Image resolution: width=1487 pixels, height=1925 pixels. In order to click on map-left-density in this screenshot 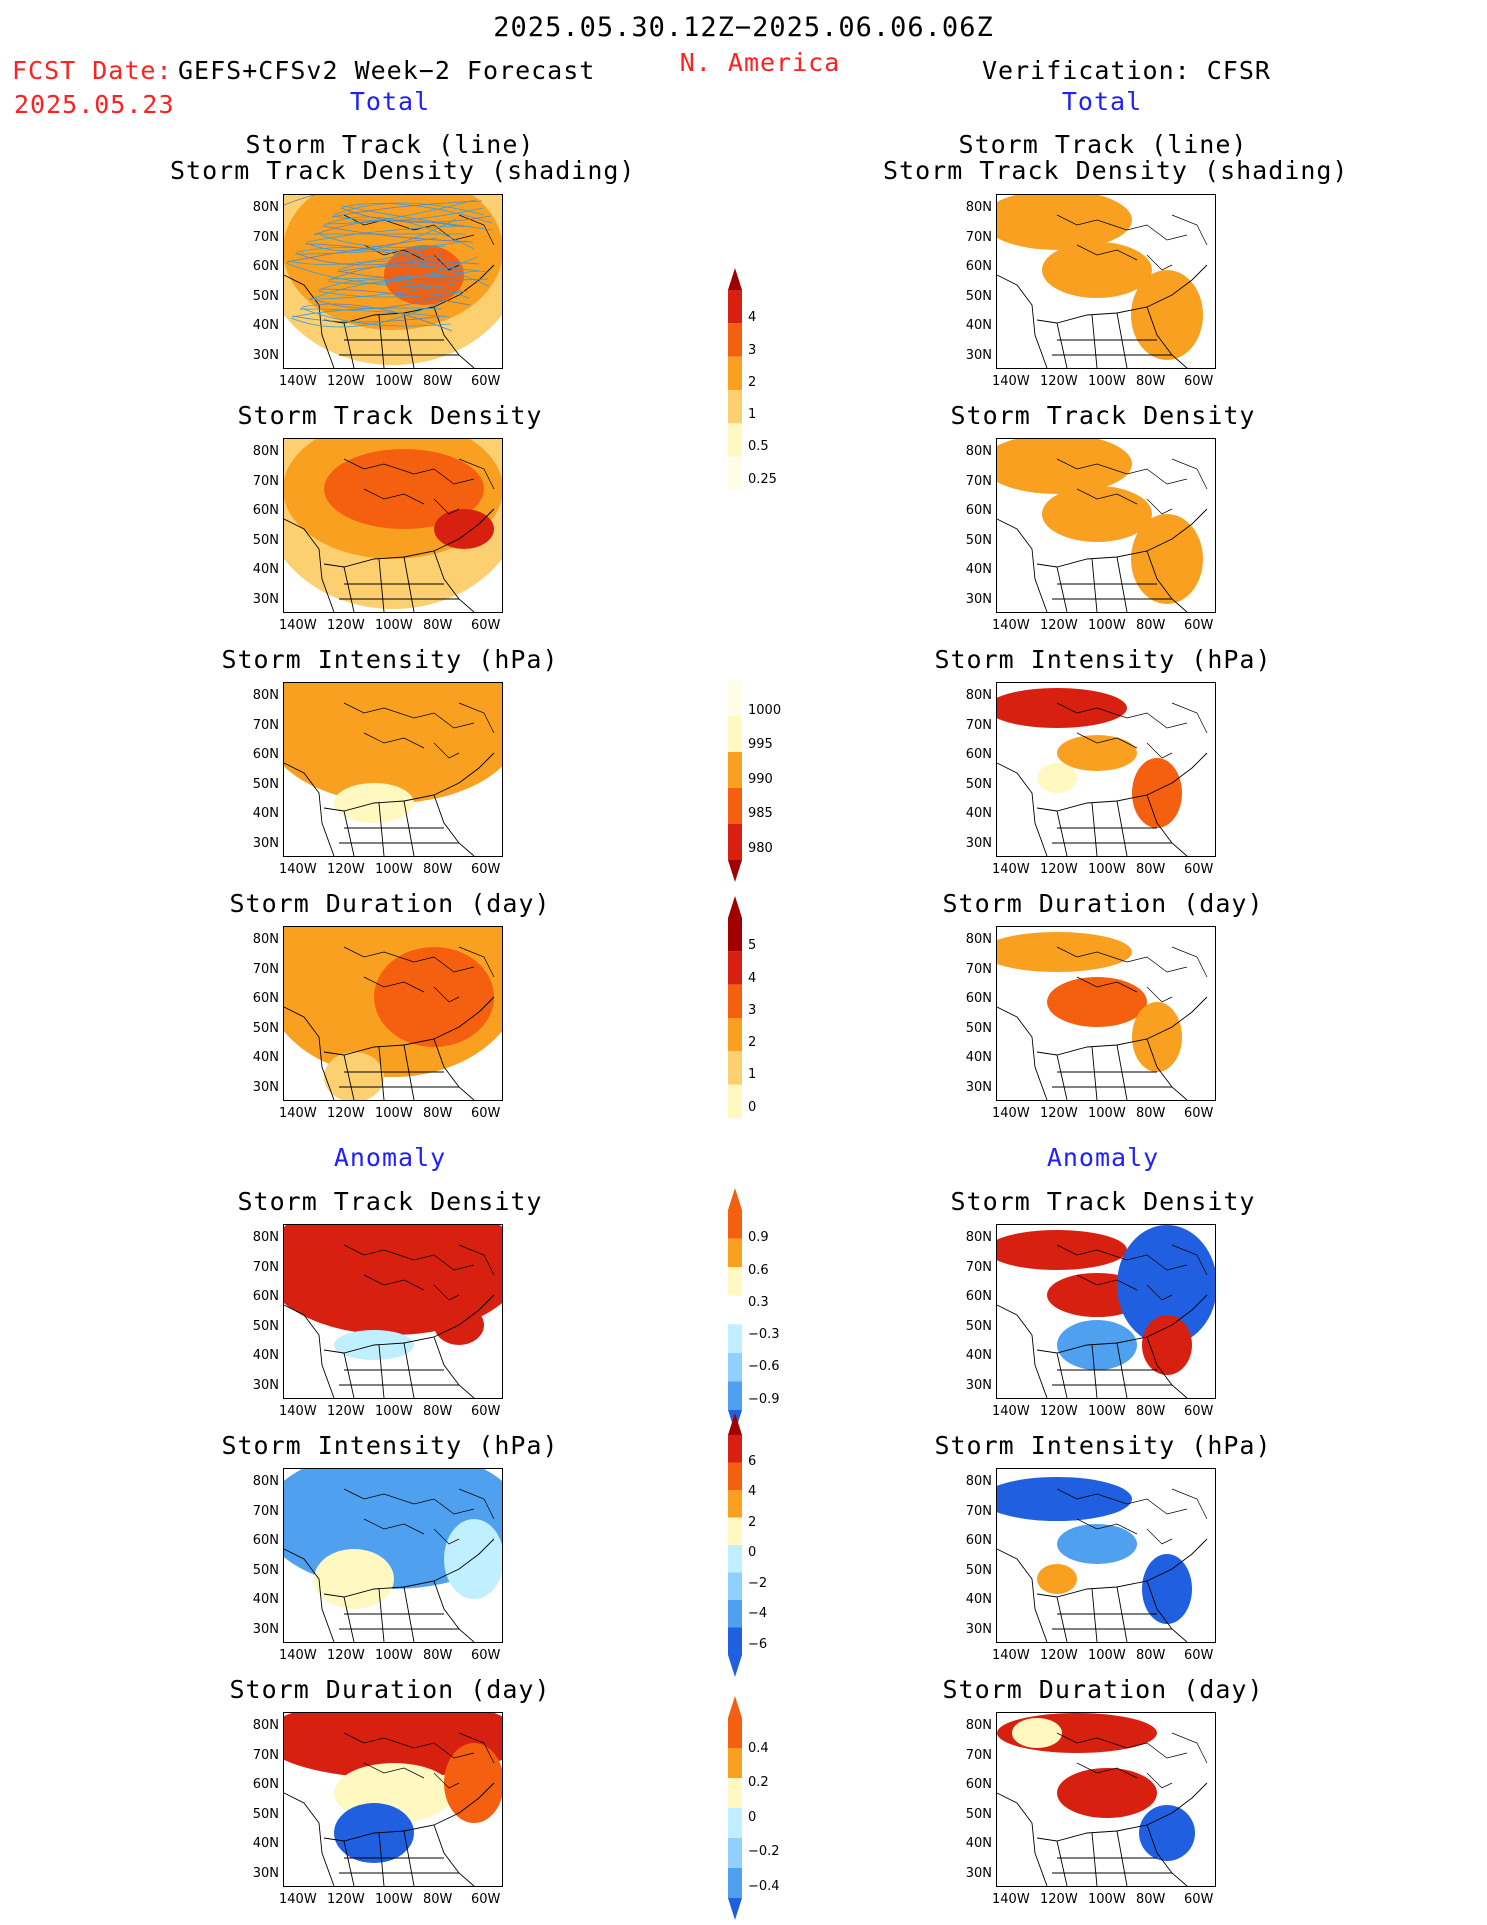, I will do `click(393, 525)`.